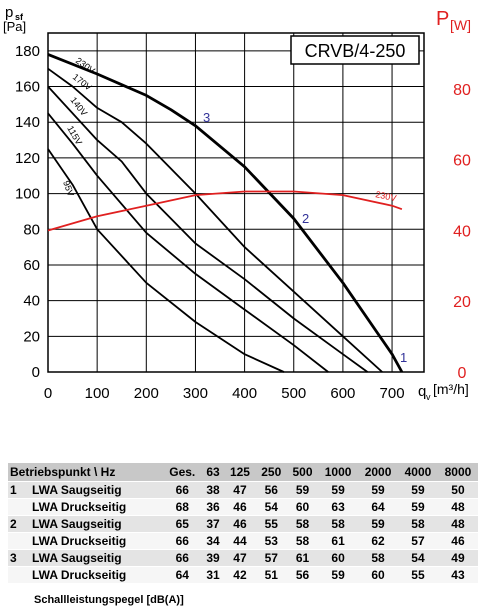 This screenshot has width=486, height=615. What do you see at coordinates (462, 161) in the screenshot?
I see `y2-tick-label: 60` at bounding box center [462, 161].